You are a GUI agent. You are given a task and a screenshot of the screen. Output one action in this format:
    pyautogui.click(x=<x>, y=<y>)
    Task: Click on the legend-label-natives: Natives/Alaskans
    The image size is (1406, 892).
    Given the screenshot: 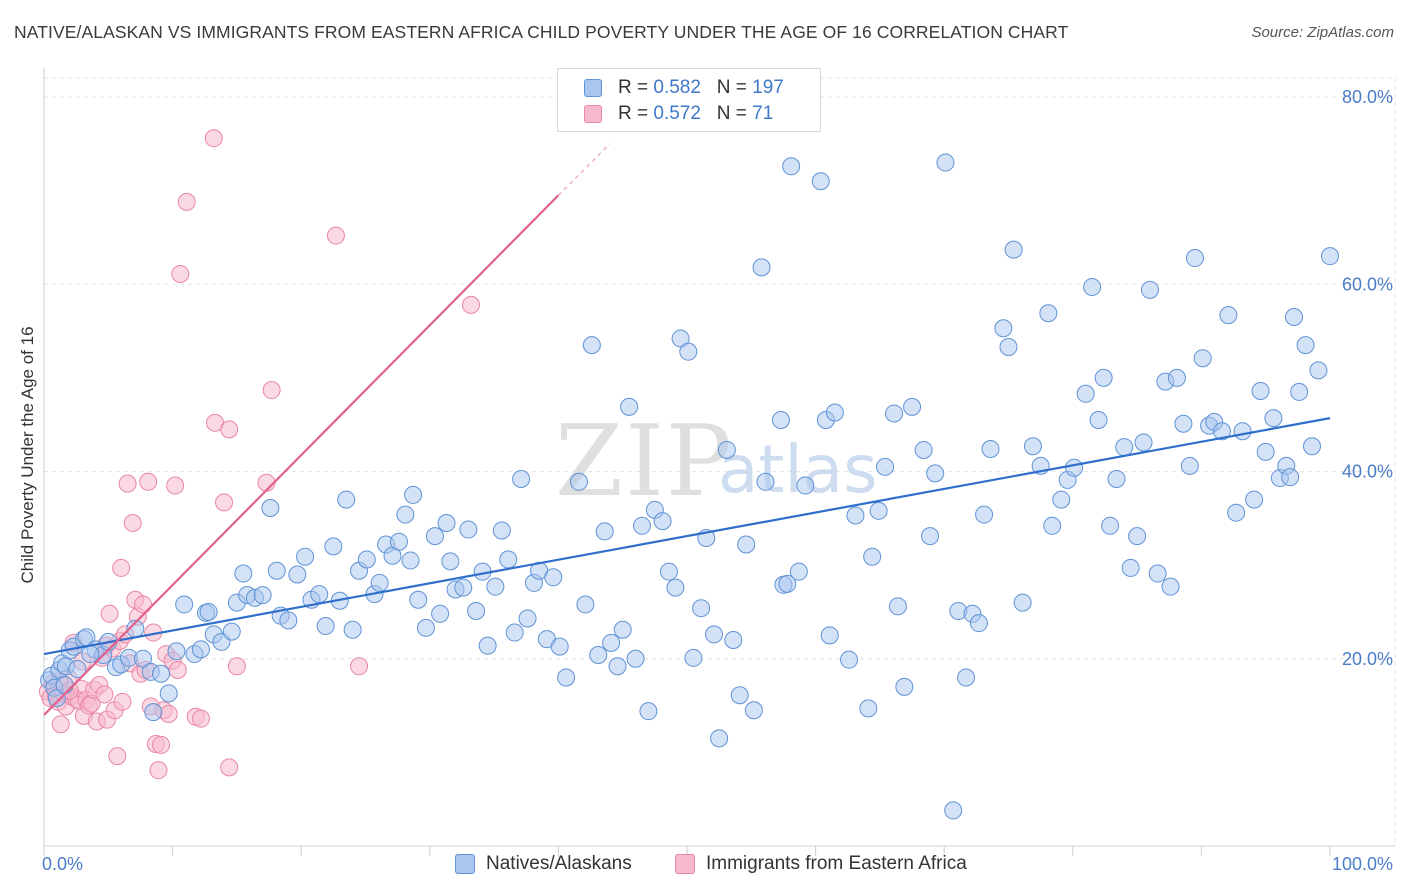 What is the action you would take?
    pyautogui.click(x=559, y=863)
    